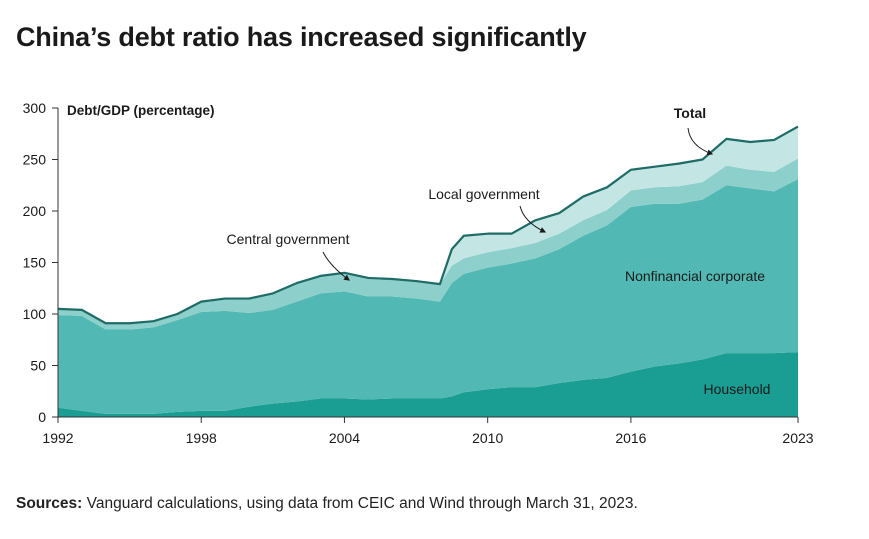  Describe the element at coordinates (57, 438) in the screenshot. I see `x-tick-label: 1992` at that location.